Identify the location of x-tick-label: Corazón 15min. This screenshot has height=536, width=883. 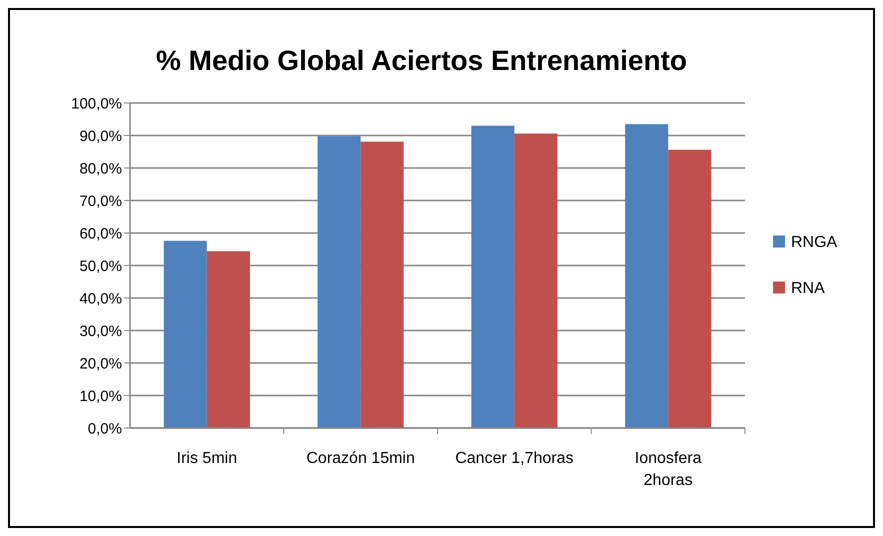
(360, 458).